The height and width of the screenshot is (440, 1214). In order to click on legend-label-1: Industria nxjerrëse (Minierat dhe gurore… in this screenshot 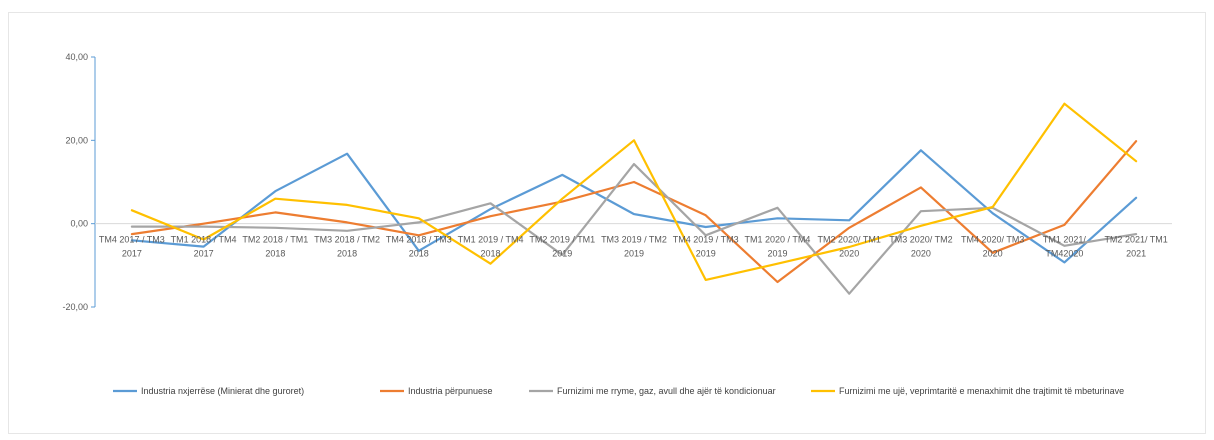, I will do `click(222, 391)`.